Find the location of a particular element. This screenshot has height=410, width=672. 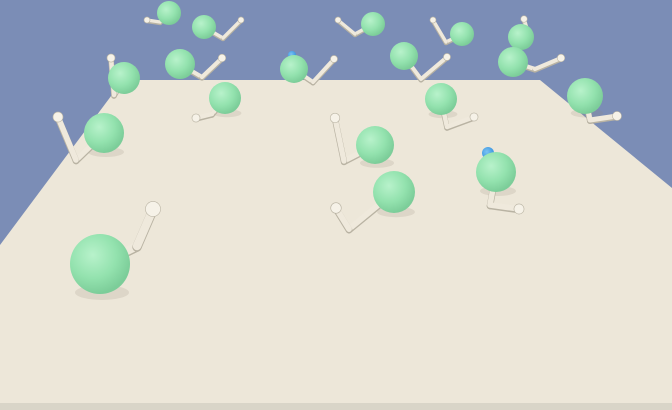

floor-bottom-edge is located at coordinates (336, 406).